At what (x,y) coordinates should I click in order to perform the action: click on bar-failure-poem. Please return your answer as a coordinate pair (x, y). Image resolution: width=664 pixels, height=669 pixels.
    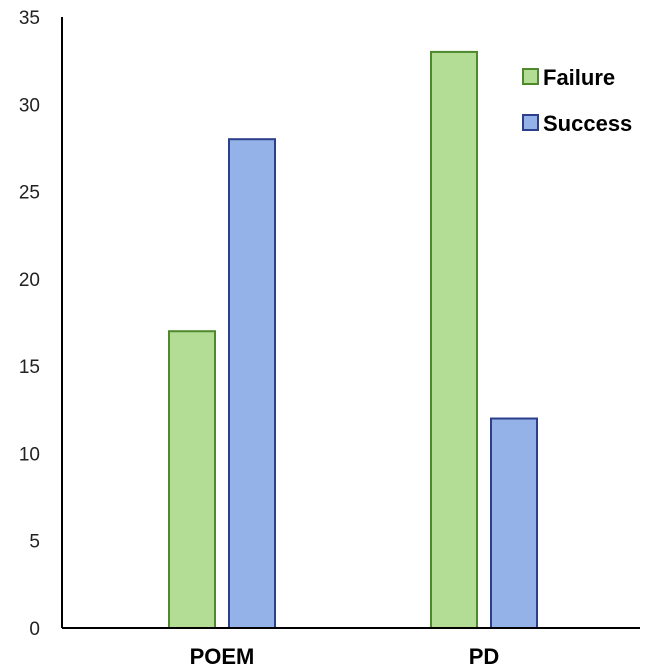
    Looking at the image, I should click on (192, 479).